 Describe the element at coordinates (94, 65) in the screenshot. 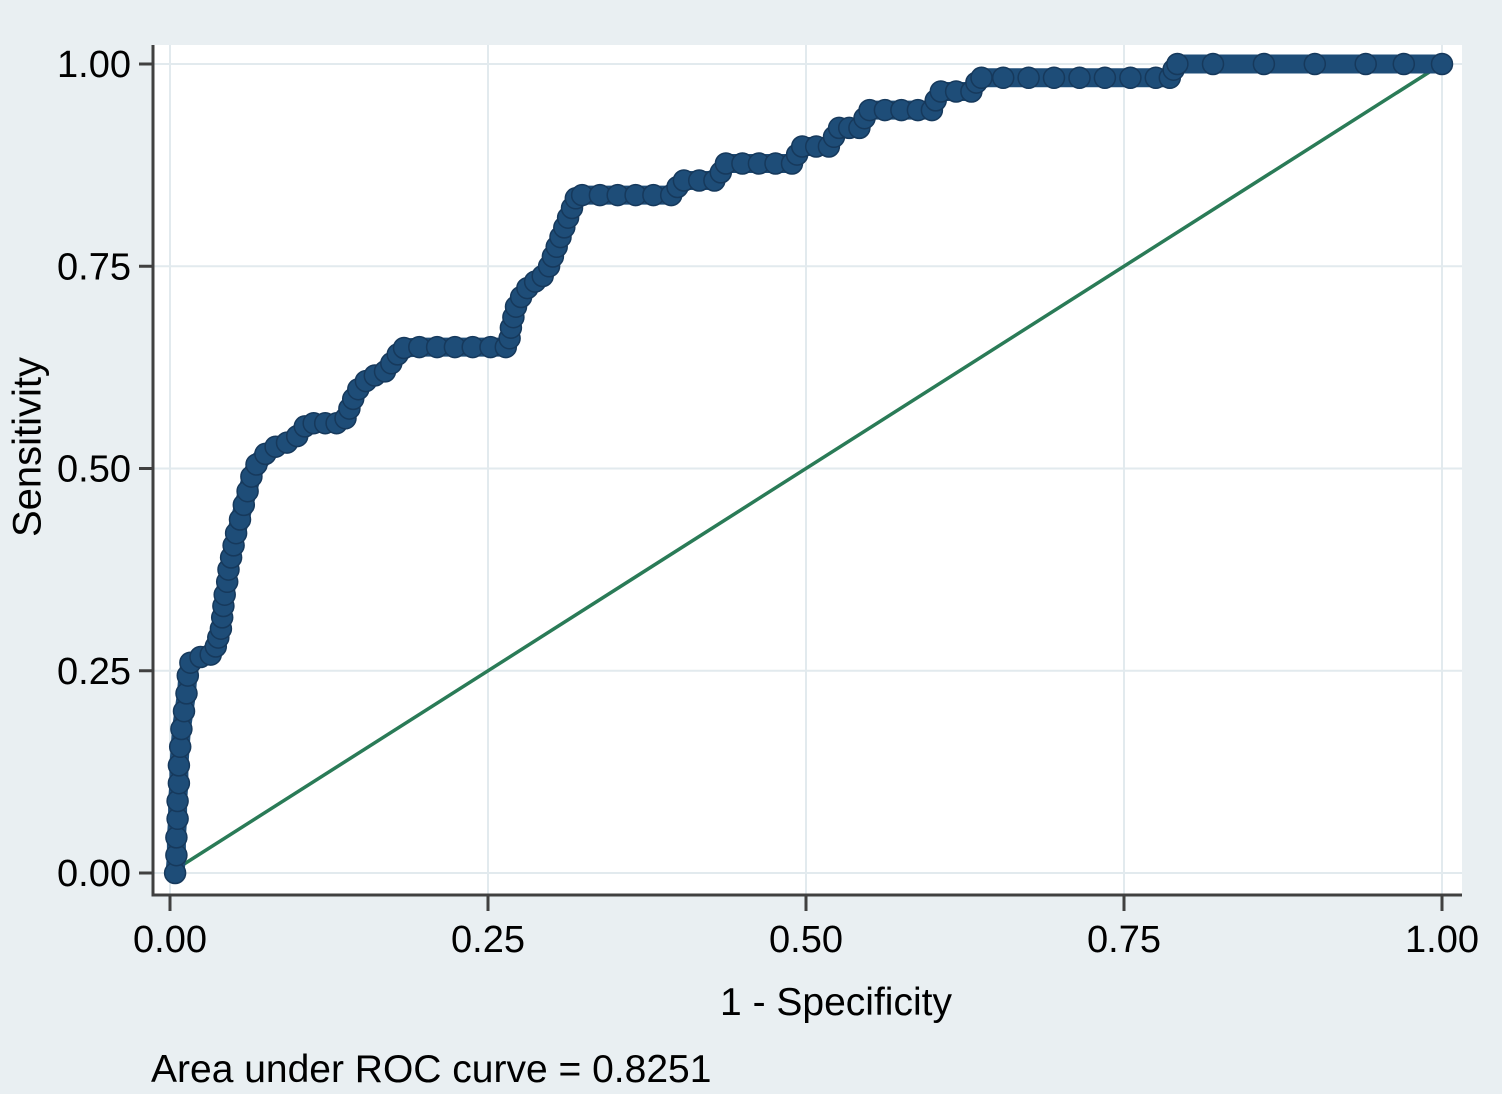

I see `y-tick-label: 1.00` at that location.